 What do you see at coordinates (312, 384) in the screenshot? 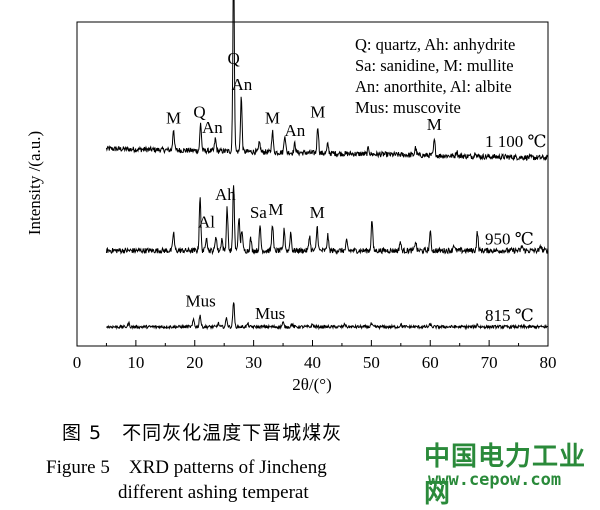
I see `x-axis-label: 2θ/(°)` at bounding box center [312, 384].